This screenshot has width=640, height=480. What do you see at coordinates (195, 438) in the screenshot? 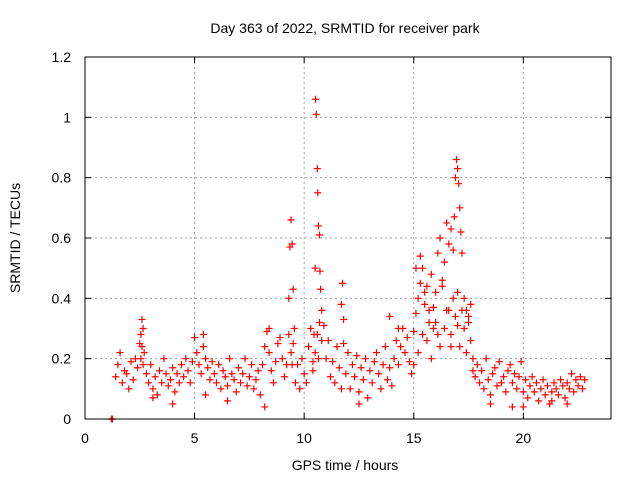
I see `x-tick-label: 5` at bounding box center [195, 438].